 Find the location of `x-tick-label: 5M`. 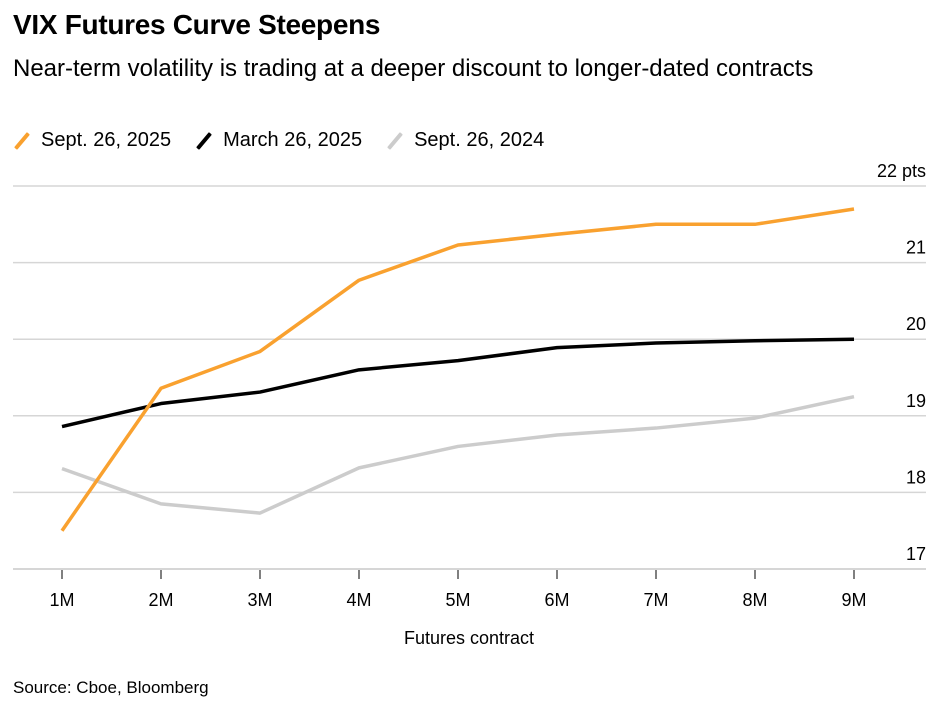

x-tick-label: 5M is located at coordinates (457, 600).